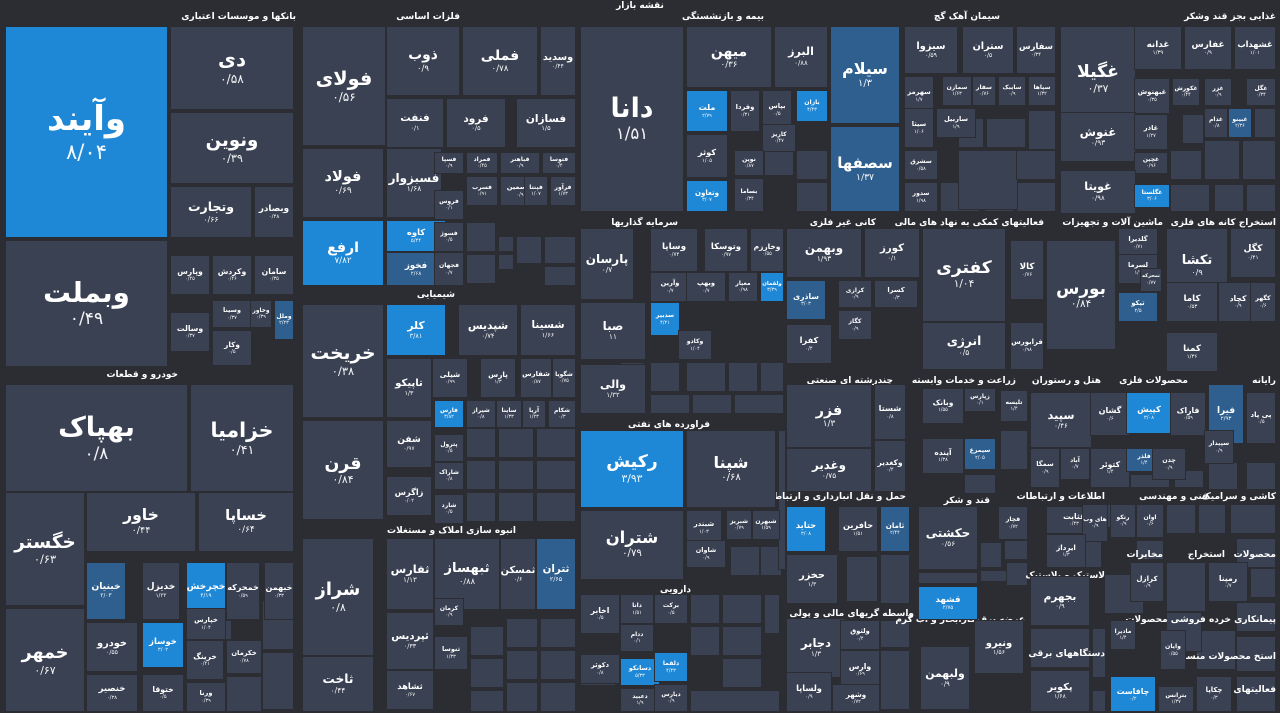 The image size is (1280, 713). What do you see at coordinates (931, 50) in the screenshot?
I see `stock-tile: سیزوا ۰/۵۹` at bounding box center [931, 50].